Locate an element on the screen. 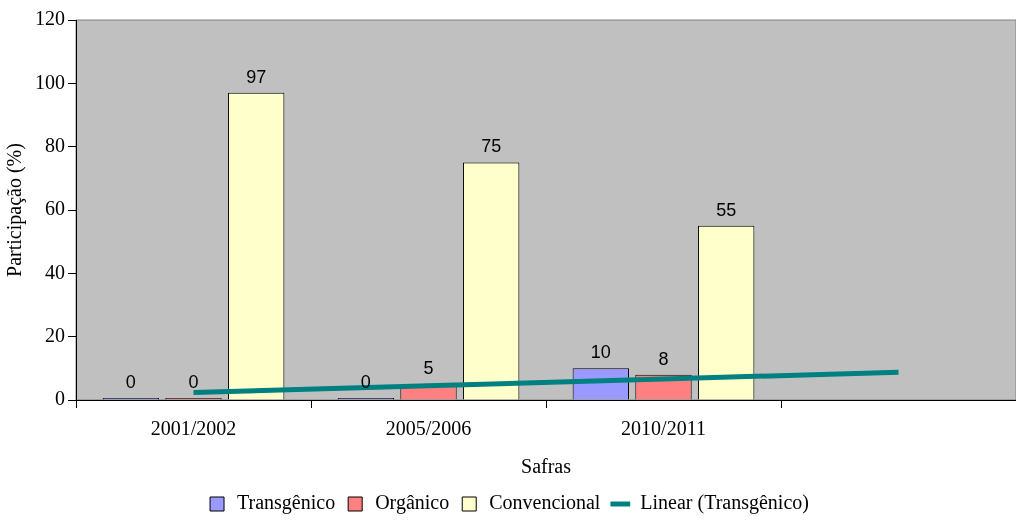 This screenshot has width=1016, height=524. x-tick-label: 2005/2006 is located at coordinates (428, 428).